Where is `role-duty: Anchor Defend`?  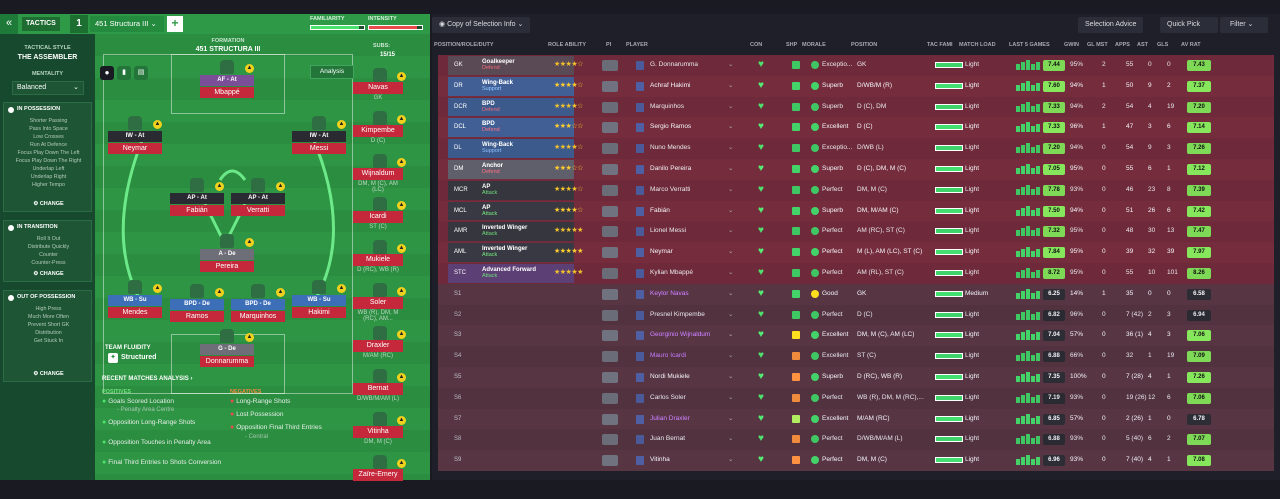 role-duty: Anchor Defend is located at coordinates (526, 169).